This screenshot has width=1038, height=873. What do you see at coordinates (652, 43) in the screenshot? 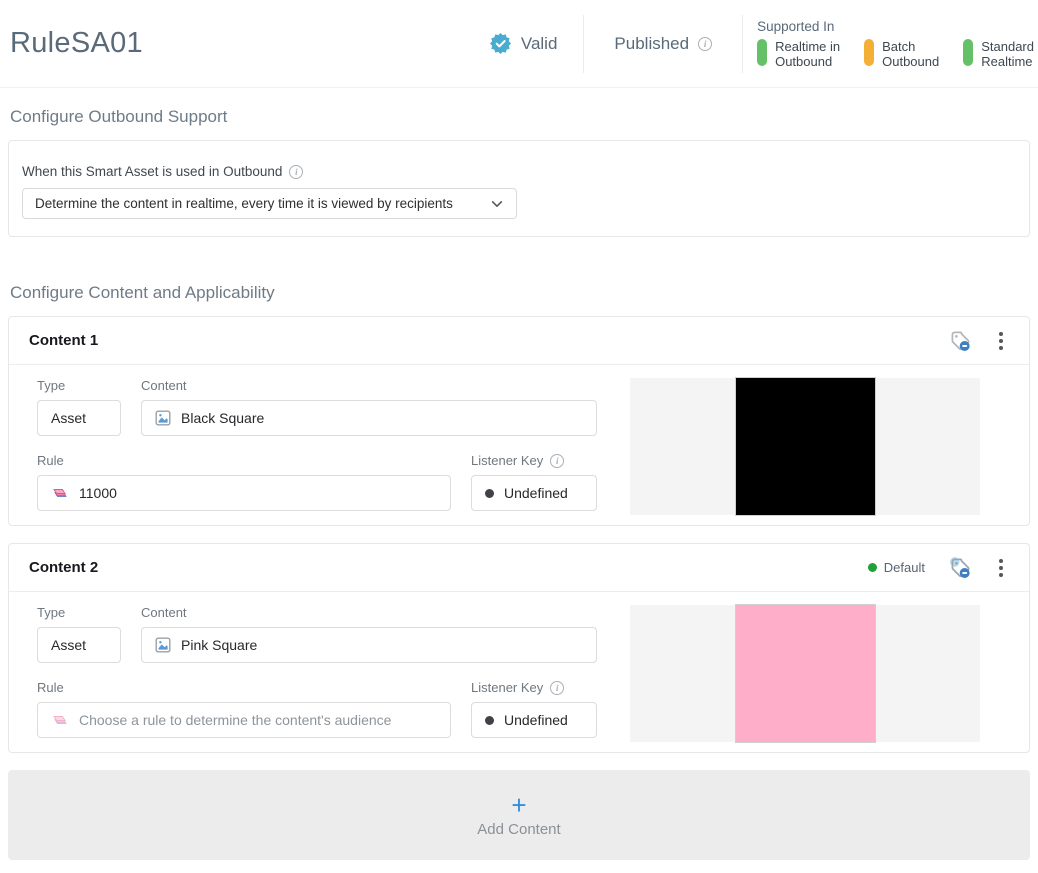
I see `published-label: Published` at bounding box center [652, 43].